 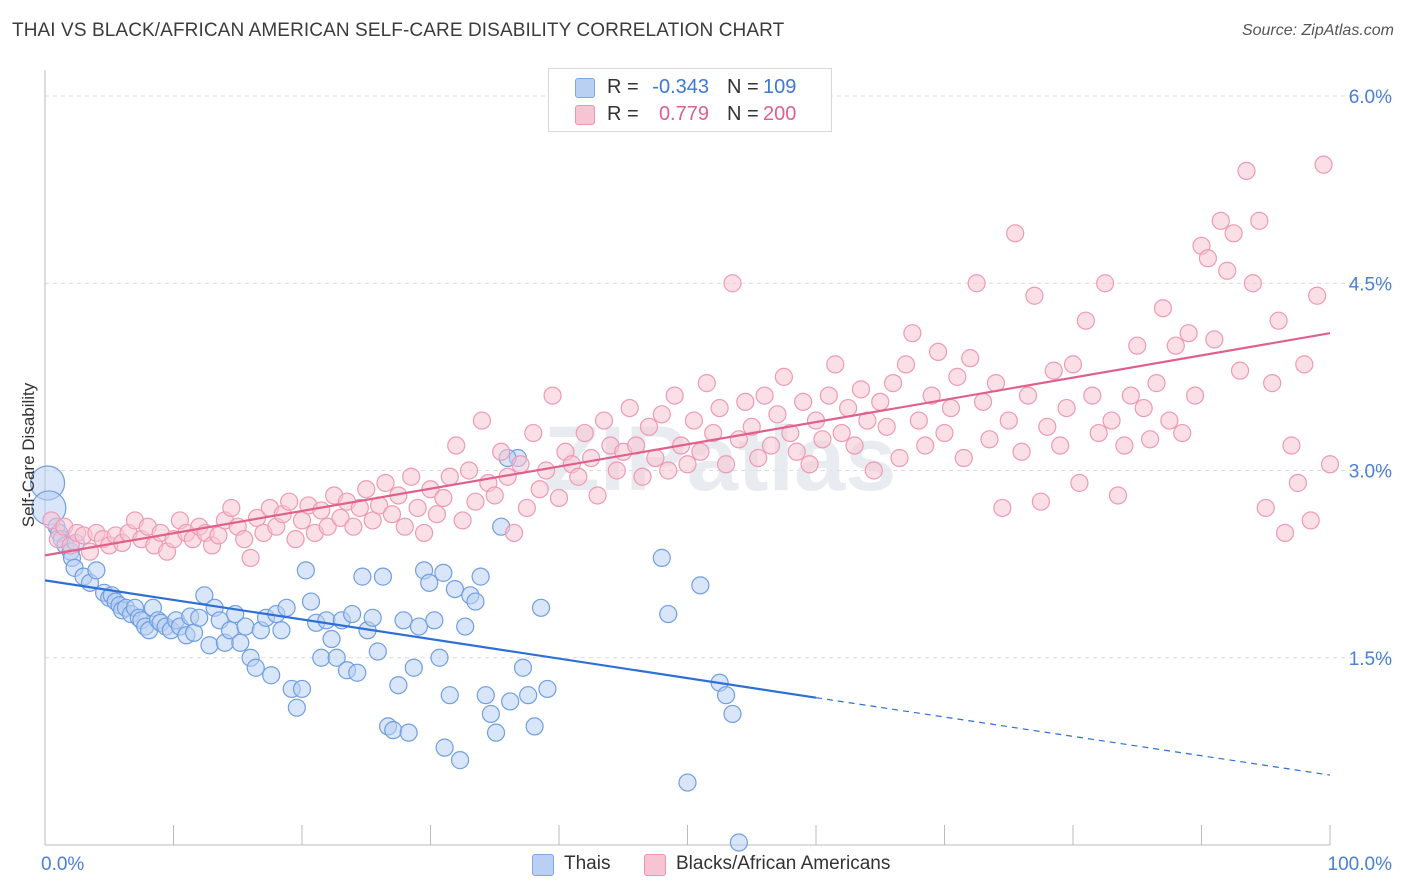 I want to click on n-value-thais: 109, so click(x=780, y=87).